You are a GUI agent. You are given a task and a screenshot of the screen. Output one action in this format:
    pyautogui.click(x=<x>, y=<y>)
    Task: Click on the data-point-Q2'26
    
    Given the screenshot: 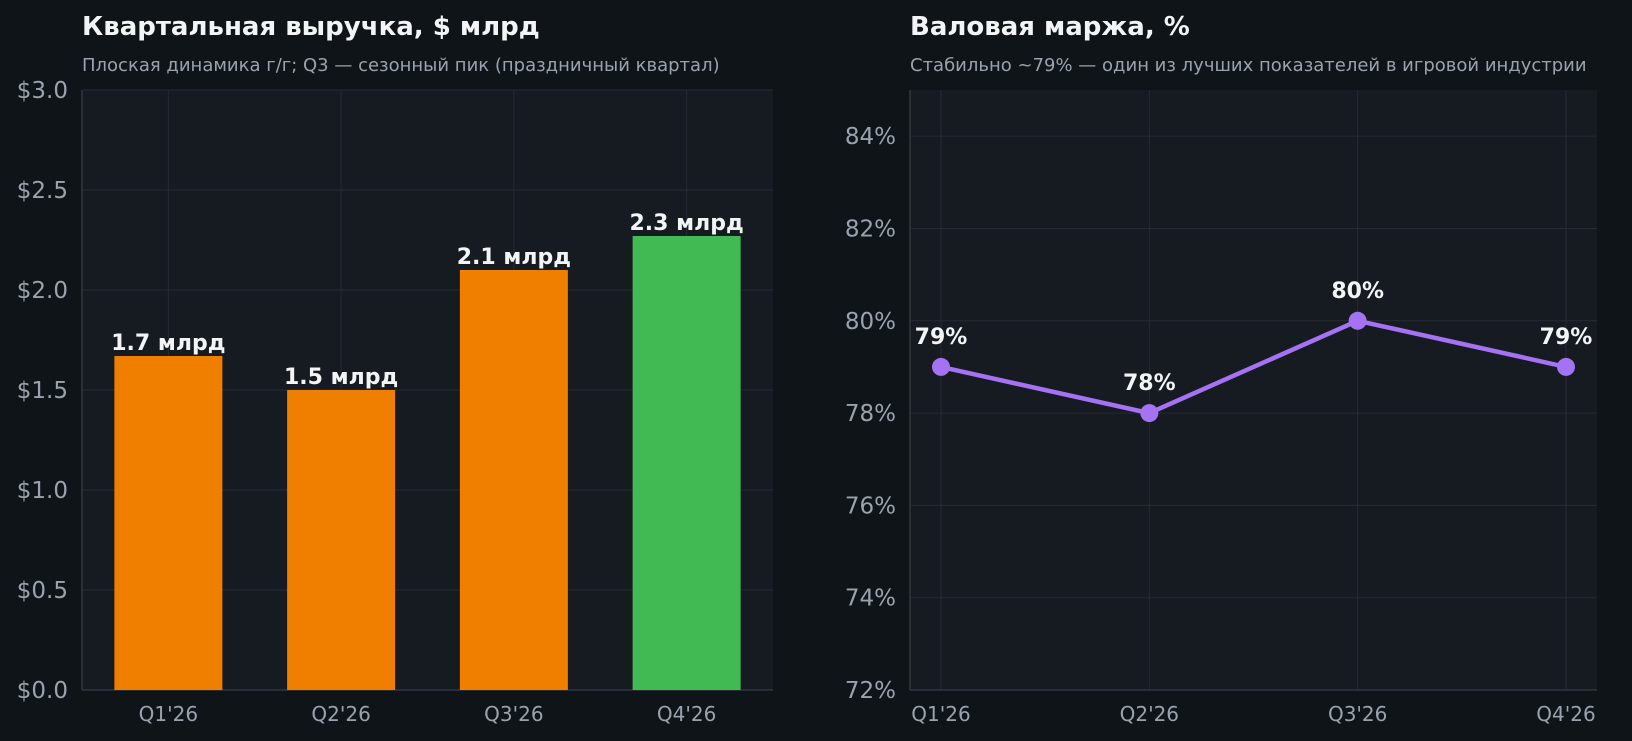 What is the action you would take?
    pyautogui.click(x=1149, y=413)
    